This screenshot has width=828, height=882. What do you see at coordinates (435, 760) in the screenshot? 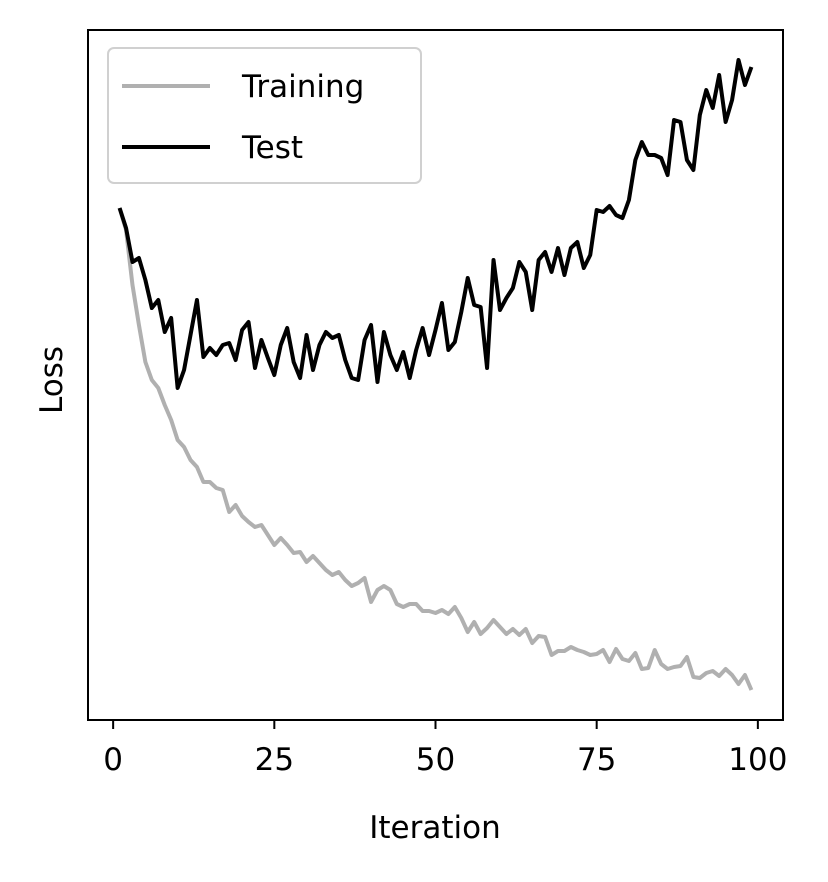
I see `x-tick-label: 50` at bounding box center [435, 760].